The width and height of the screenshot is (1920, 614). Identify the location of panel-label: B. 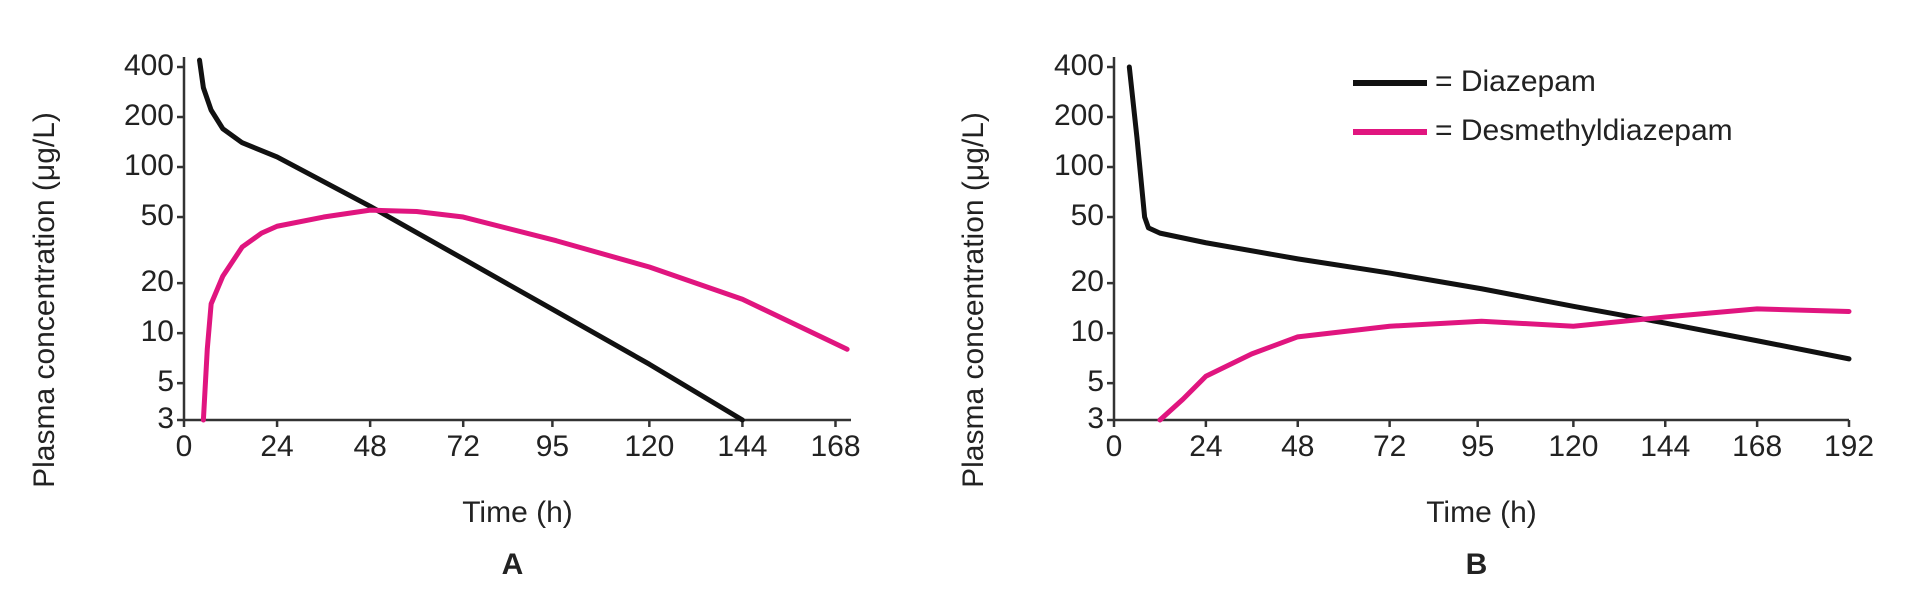
(1477, 564).